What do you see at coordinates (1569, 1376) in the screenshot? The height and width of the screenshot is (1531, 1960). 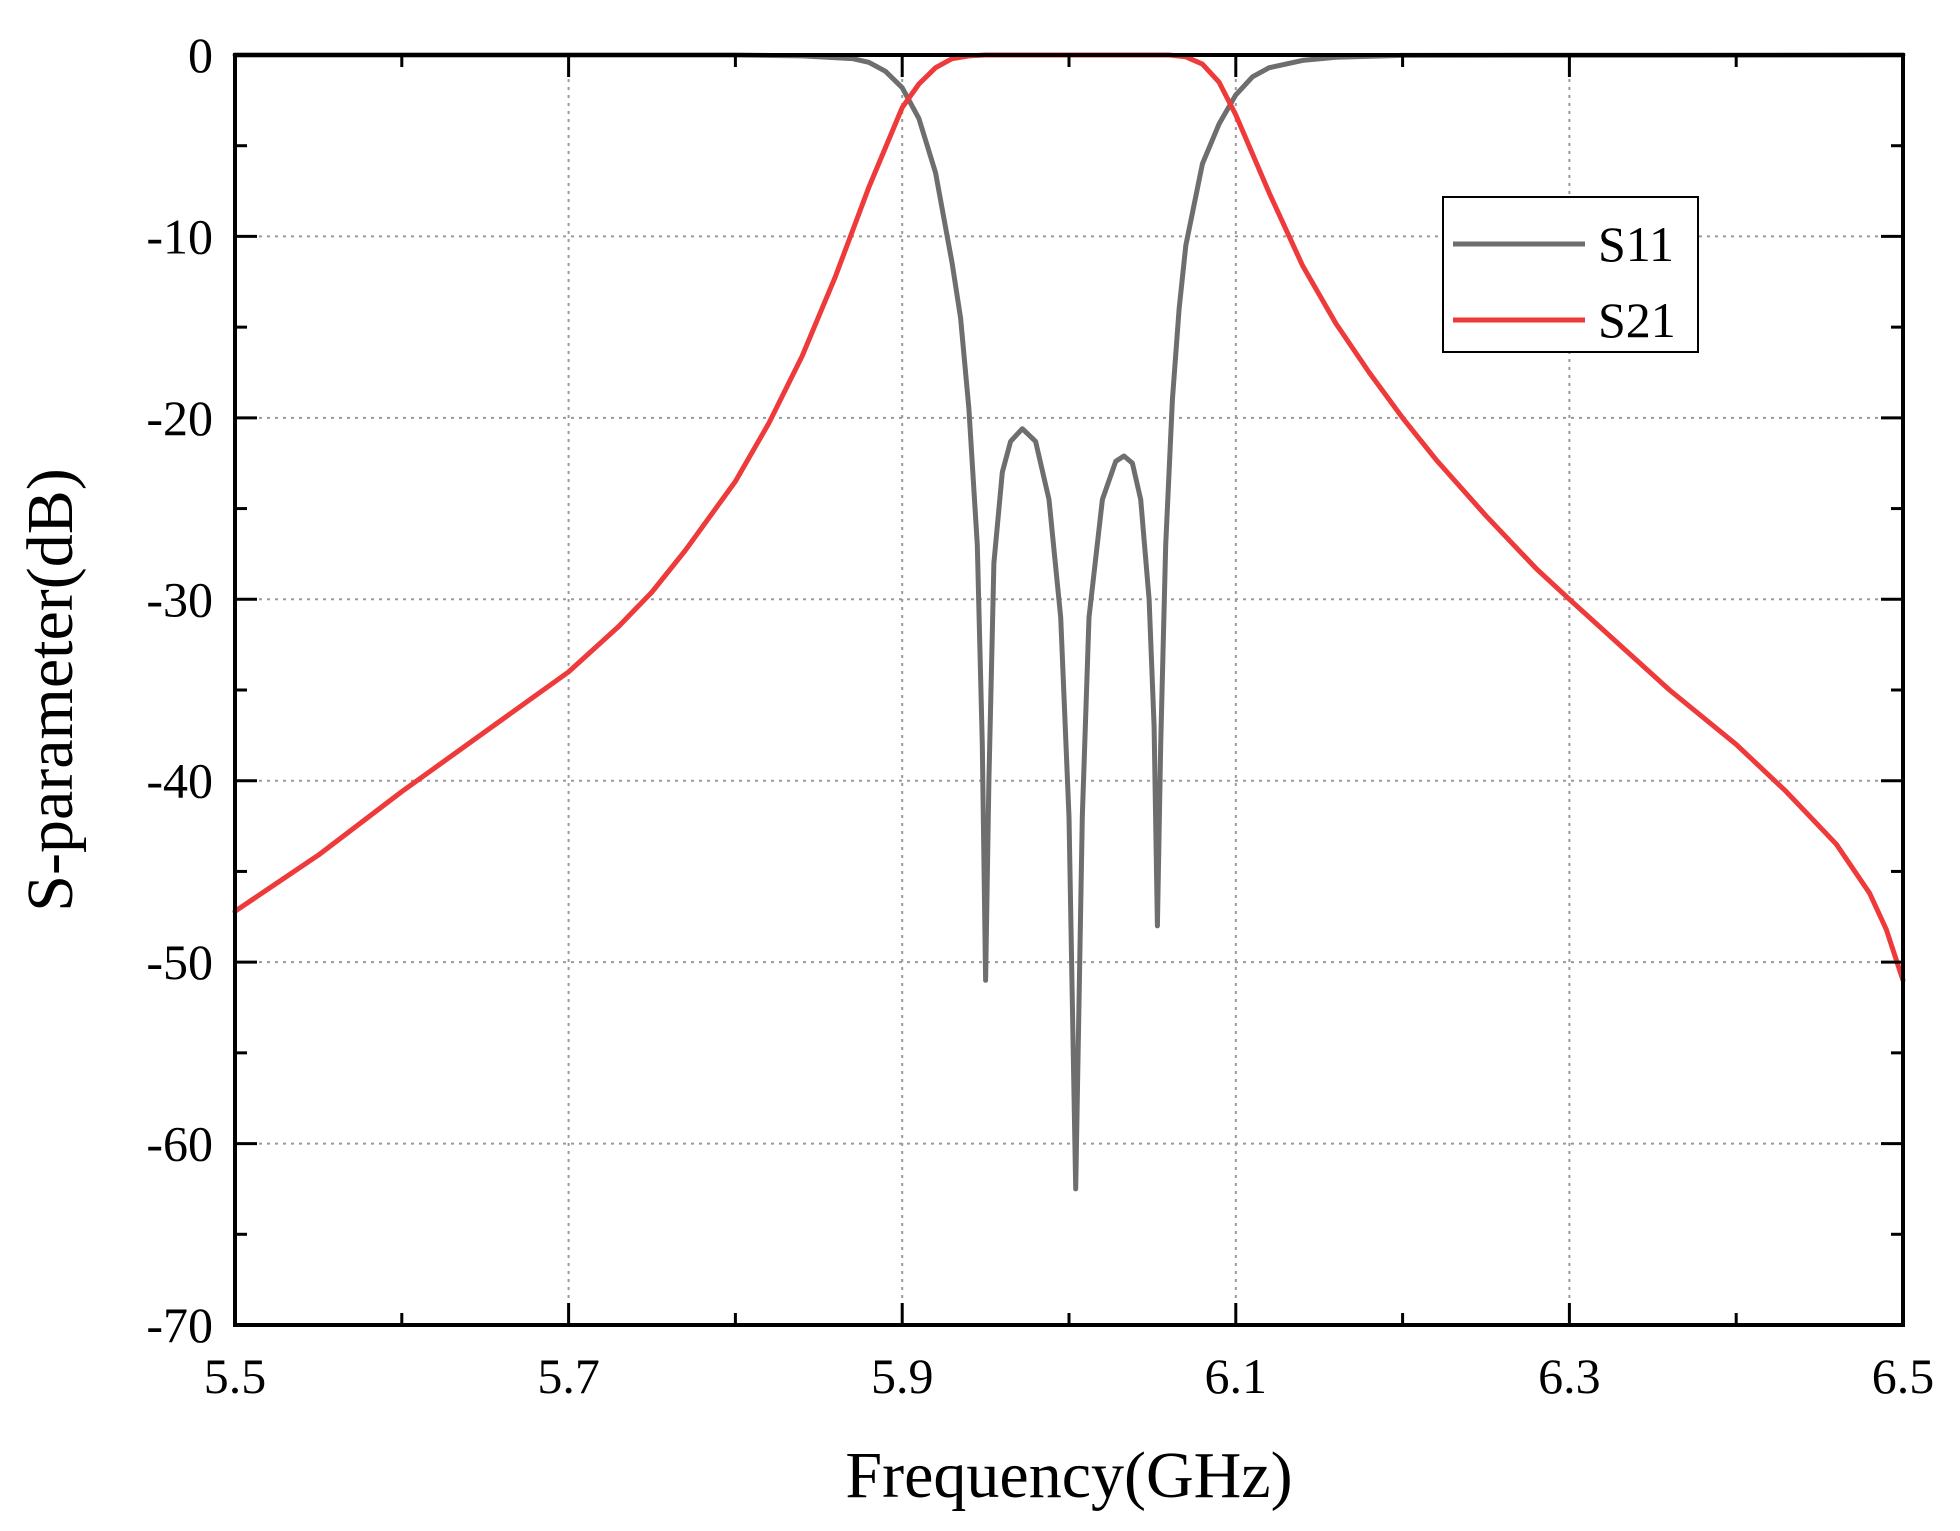 I see `x-tick-label: 6.3` at bounding box center [1569, 1376].